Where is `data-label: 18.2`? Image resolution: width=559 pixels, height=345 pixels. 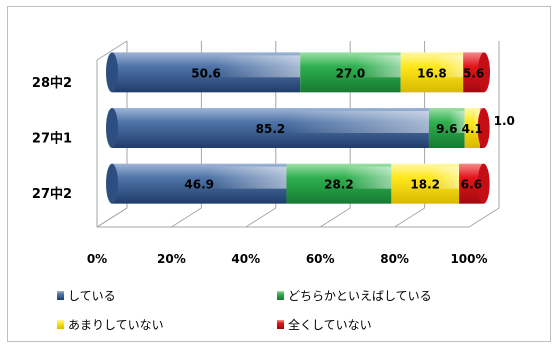 data-label: 18.2 is located at coordinates (425, 185).